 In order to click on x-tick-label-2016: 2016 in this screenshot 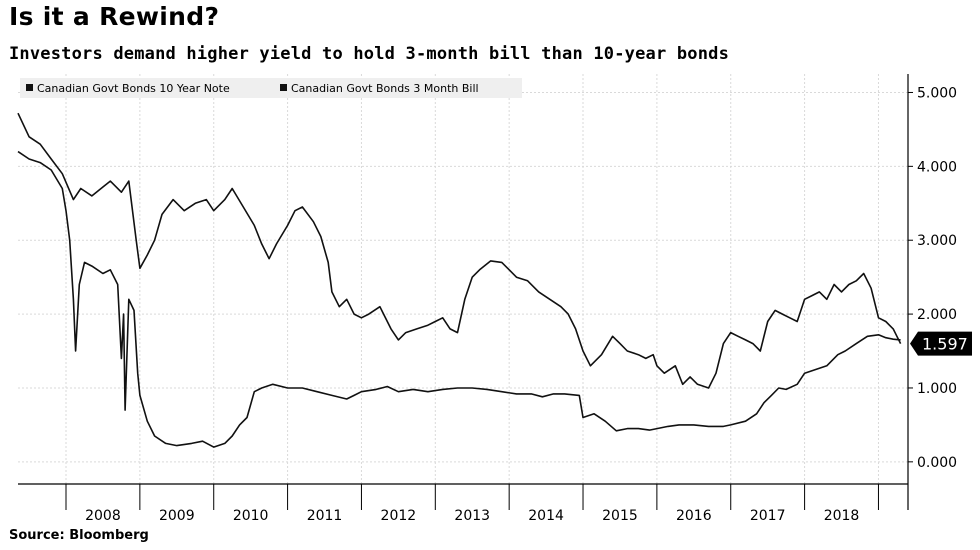, I will do `click(694, 516)`.